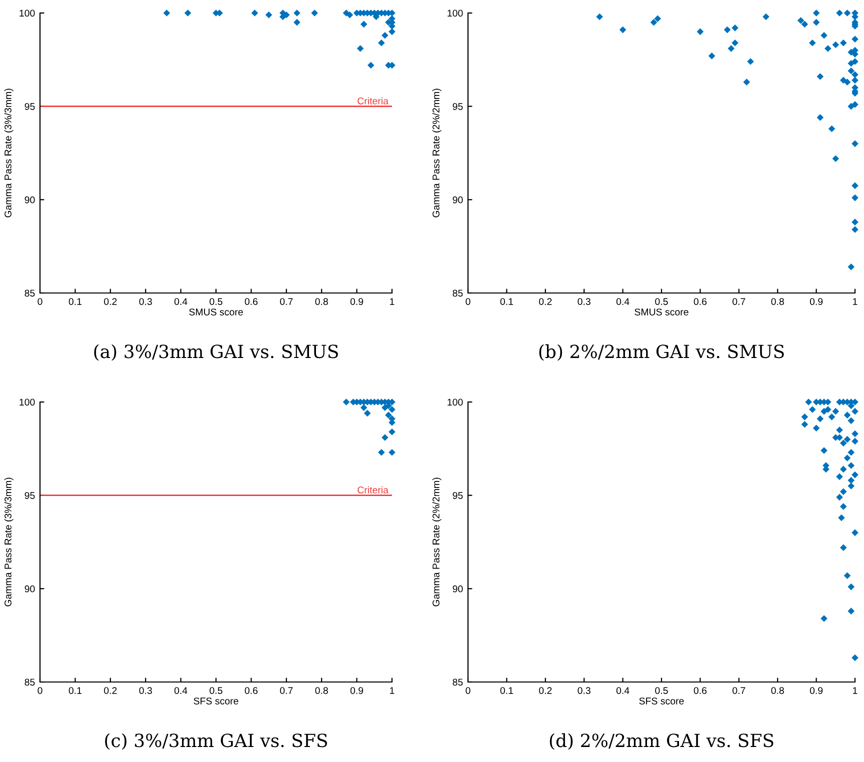  I want to click on x-axis-title: SMUS score, so click(216, 312).